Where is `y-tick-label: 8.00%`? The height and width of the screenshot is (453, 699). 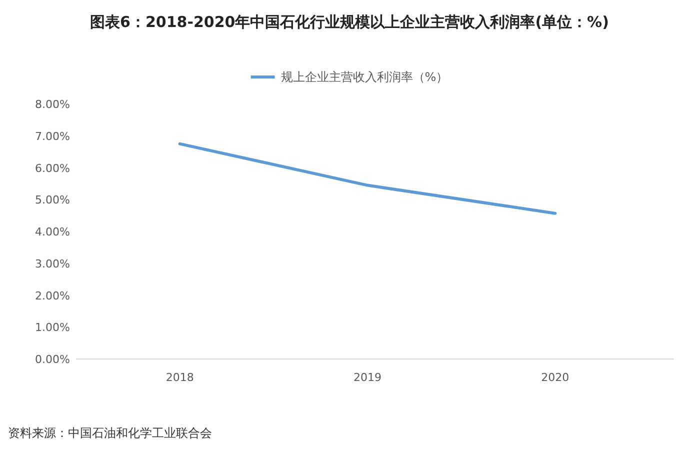 y-tick-label: 8.00% is located at coordinates (52, 104).